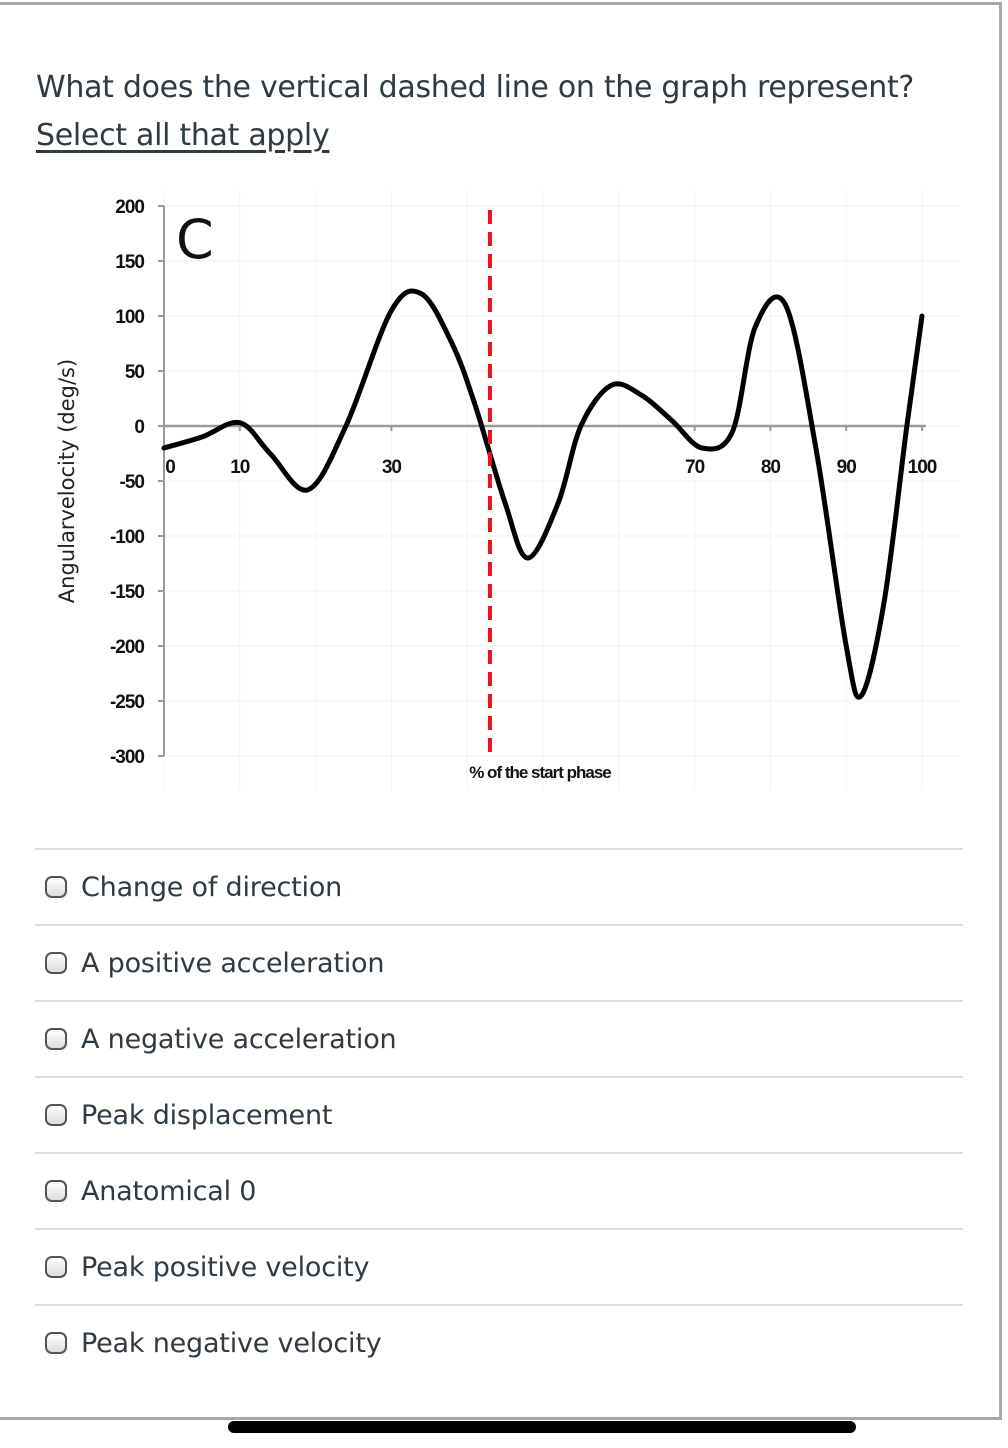 The height and width of the screenshot is (1448, 1008). I want to click on answer-label: Peak displacement, so click(207, 1115).